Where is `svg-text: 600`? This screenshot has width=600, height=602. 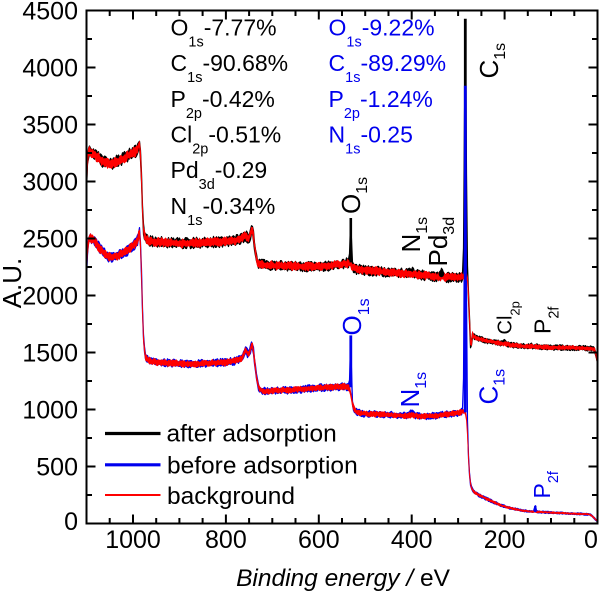
svg-text: 600 is located at coordinates (319, 540).